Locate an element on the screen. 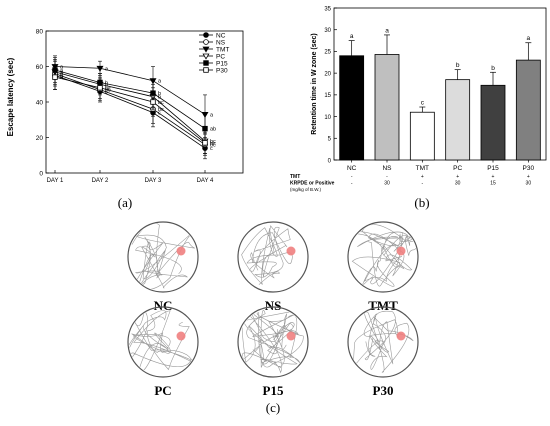 Image resolution: width=550 pixels, height=426 pixels. x-tick-label: DAY 4 is located at coordinates (205, 181).